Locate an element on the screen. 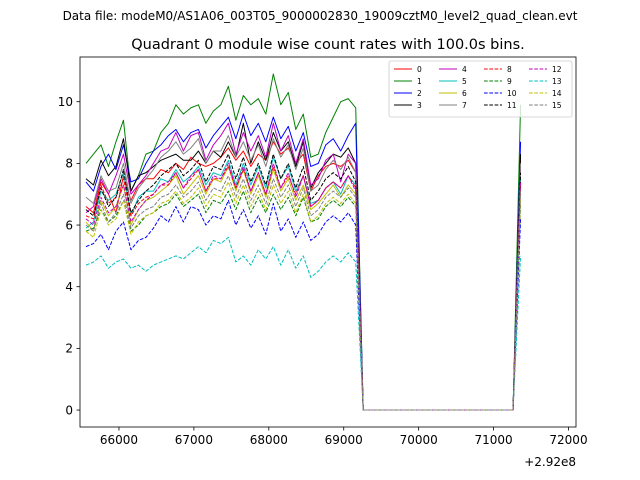 The width and height of the screenshot is (640, 480). legend-label-11: 11 is located at coordinates (512, 105).